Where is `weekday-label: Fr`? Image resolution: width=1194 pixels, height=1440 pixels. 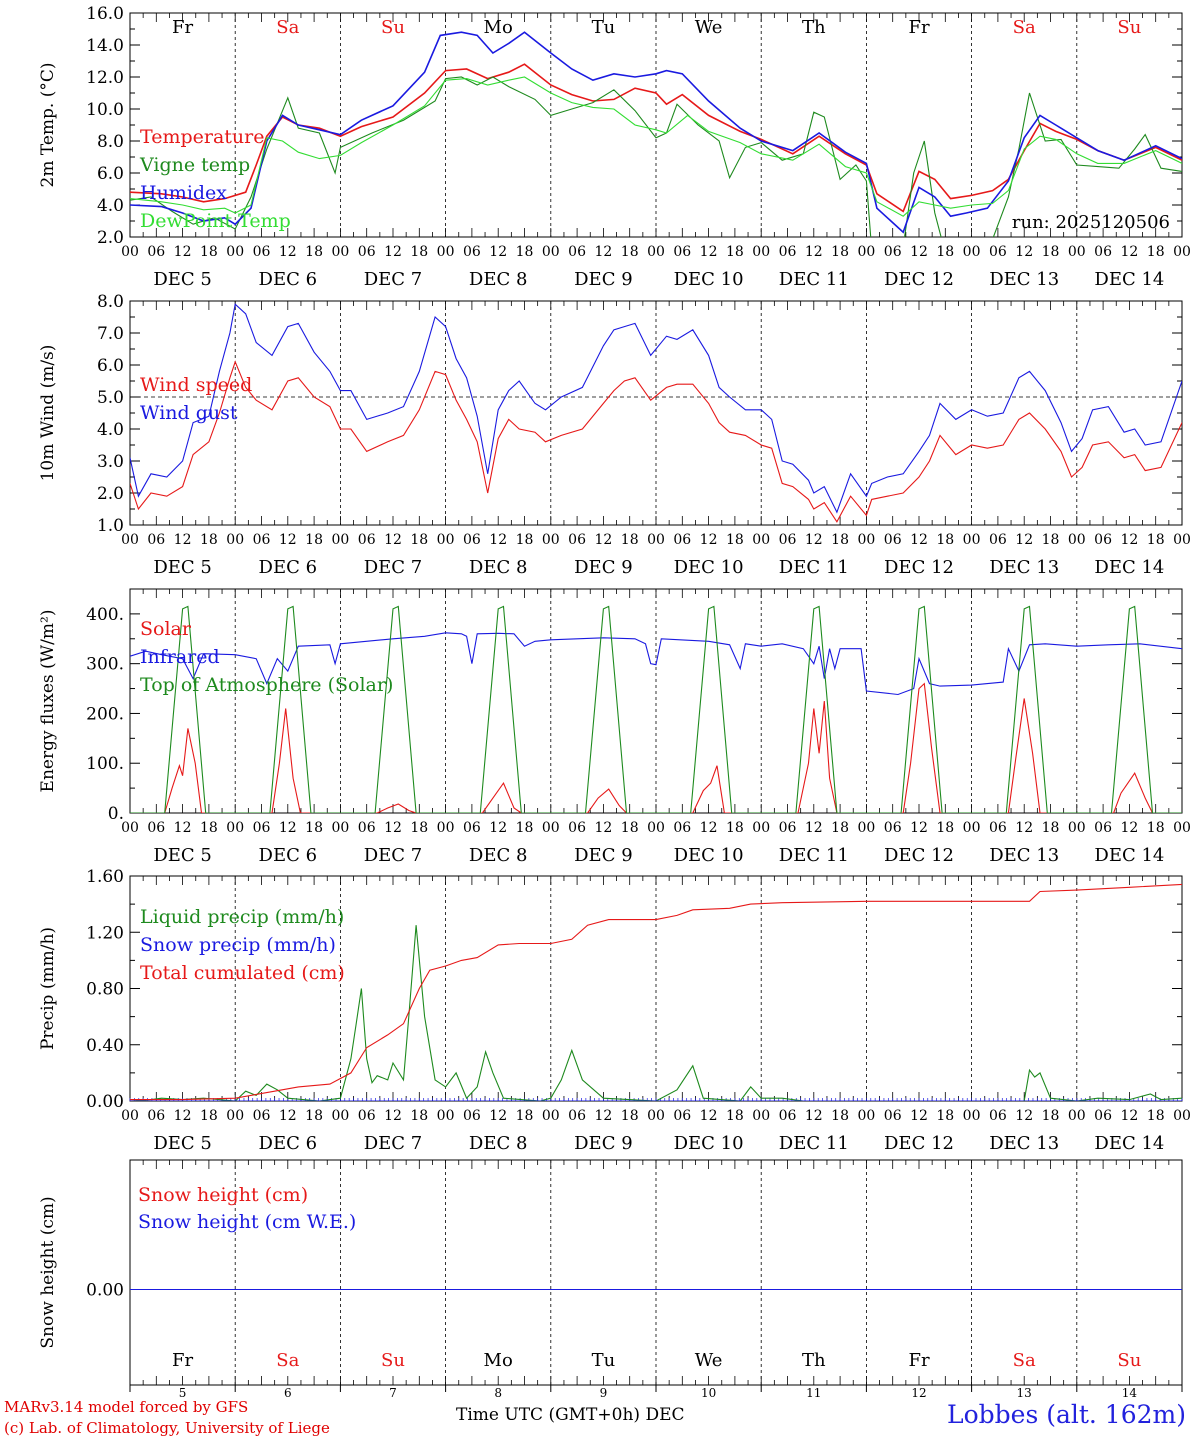 weekday-label: Fr is located at coordinates (918, 27).